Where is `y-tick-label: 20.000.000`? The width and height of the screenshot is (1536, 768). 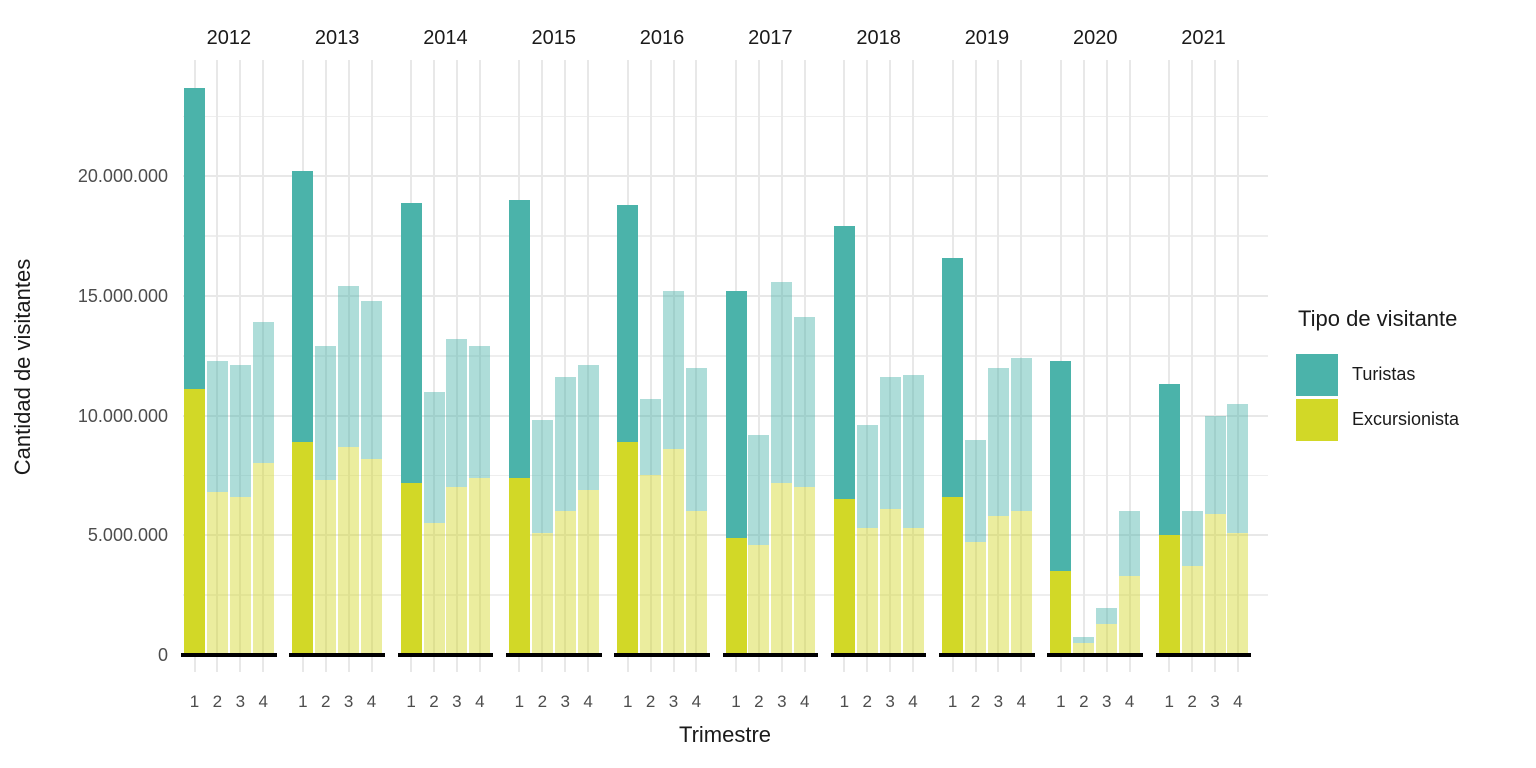 y-tick-label: 20.000.000 is located at coordinates (122, 176).